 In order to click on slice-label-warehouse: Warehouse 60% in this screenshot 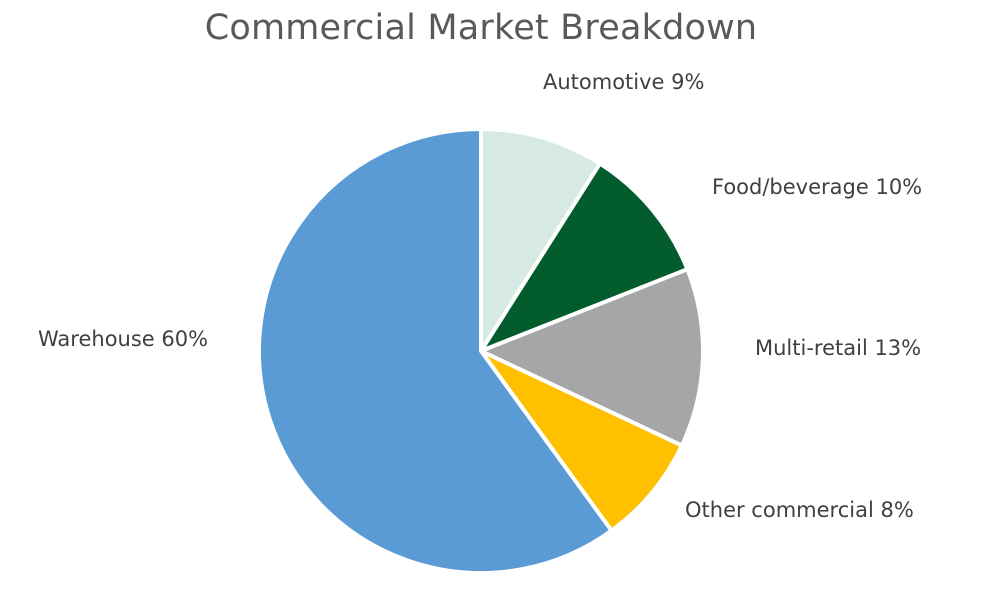, I will do `click(123, 339)`.